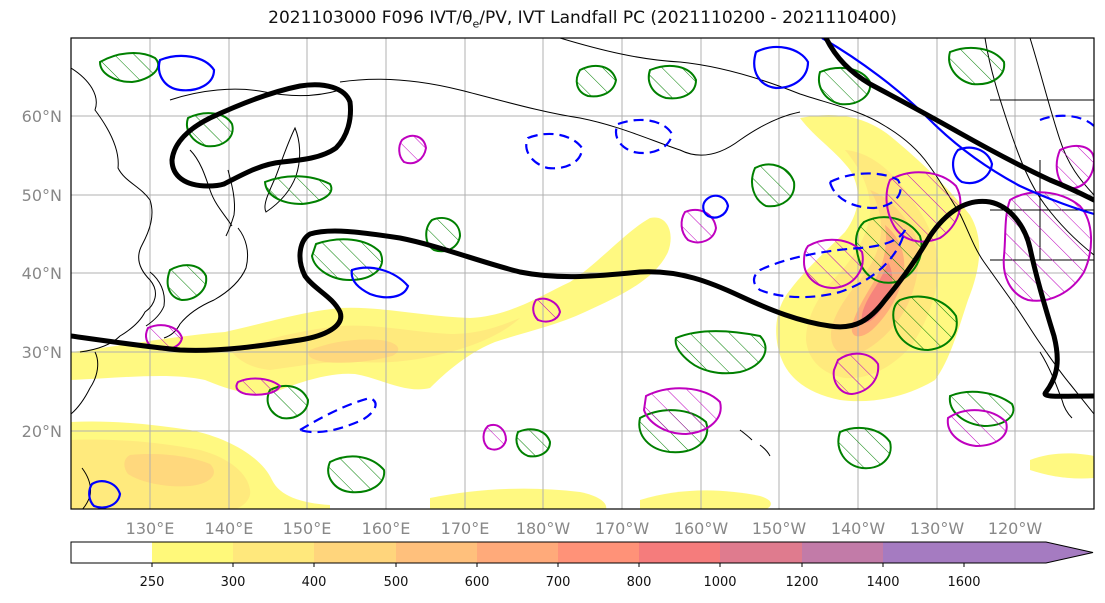 This screenshot has width=1105, height=603. I want to click on lat-label-30: 30°N, so click(42, 352).